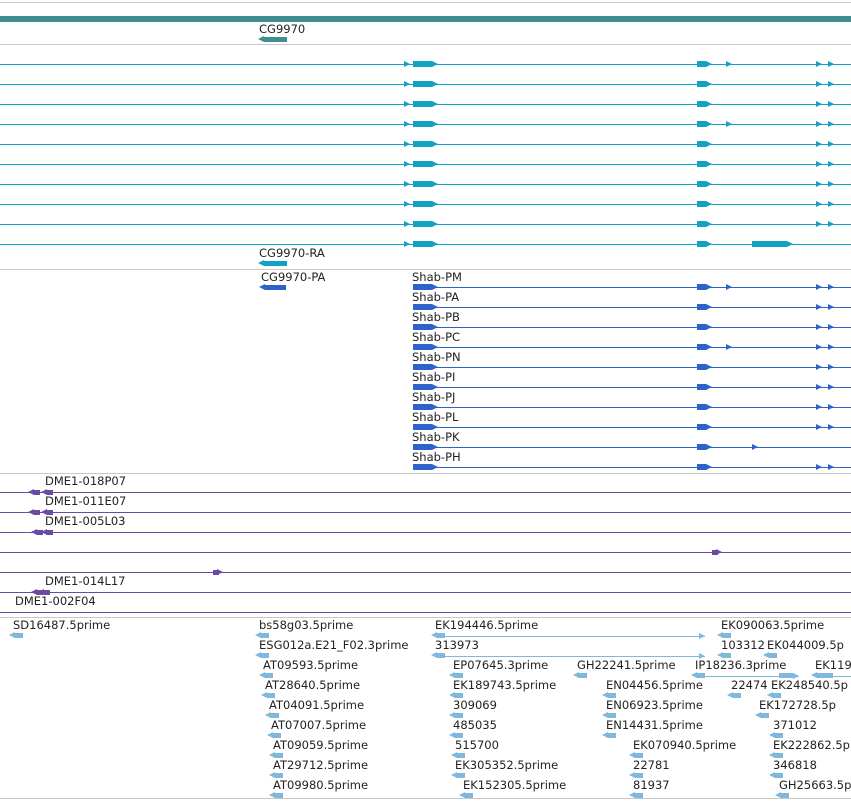  I want to click on feature-label: 346818, so click(795, 765).